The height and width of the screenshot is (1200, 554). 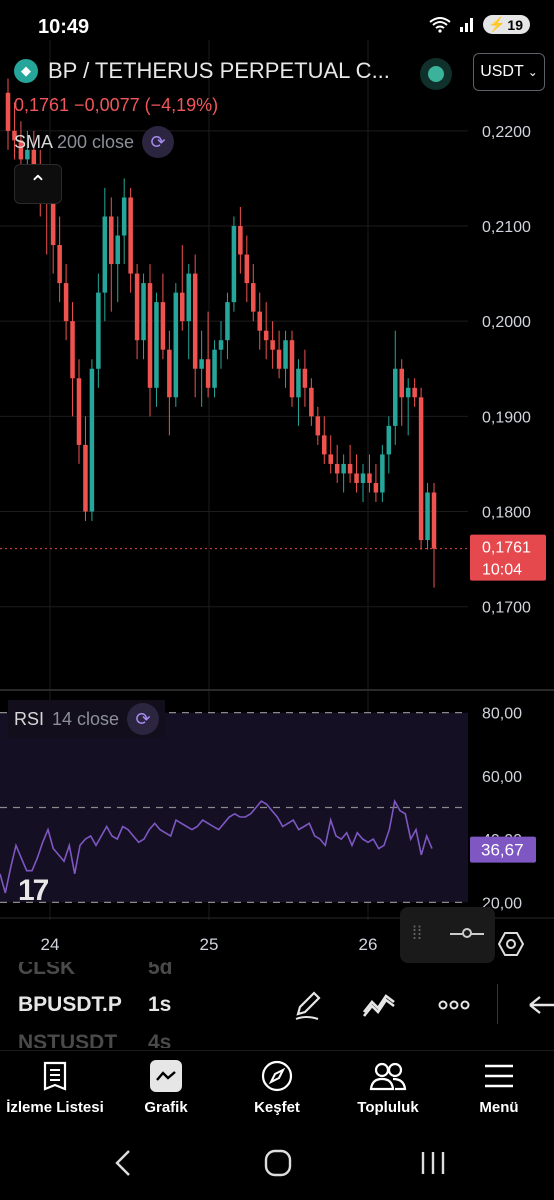 What do you see at coordinates (173, 1005) in the screenshot?
I see `interval-picker: 5d 1s 4s` at bounding box center [173, 1005].